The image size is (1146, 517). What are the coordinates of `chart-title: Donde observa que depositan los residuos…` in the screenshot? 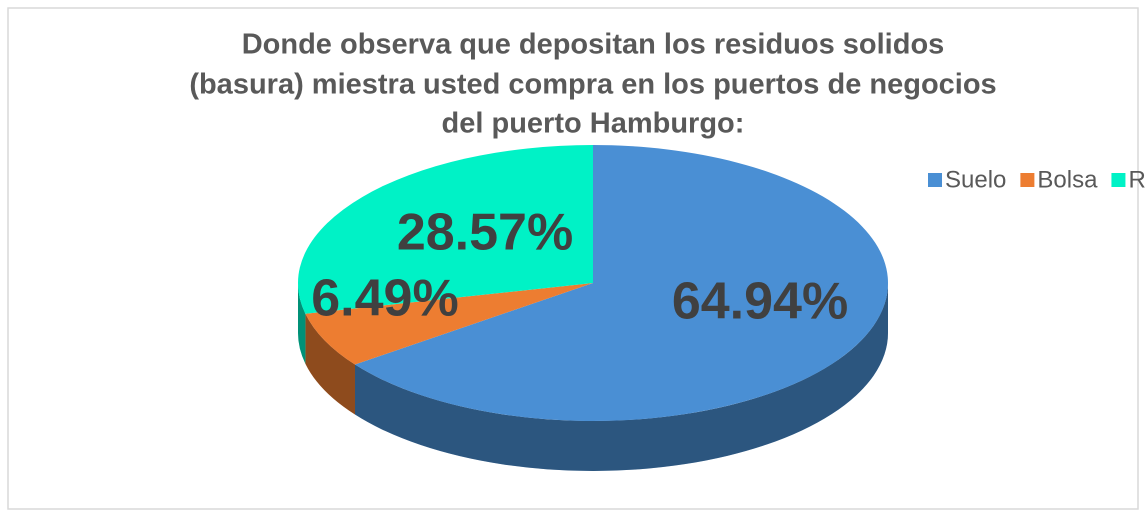 It's located at (593, 45).